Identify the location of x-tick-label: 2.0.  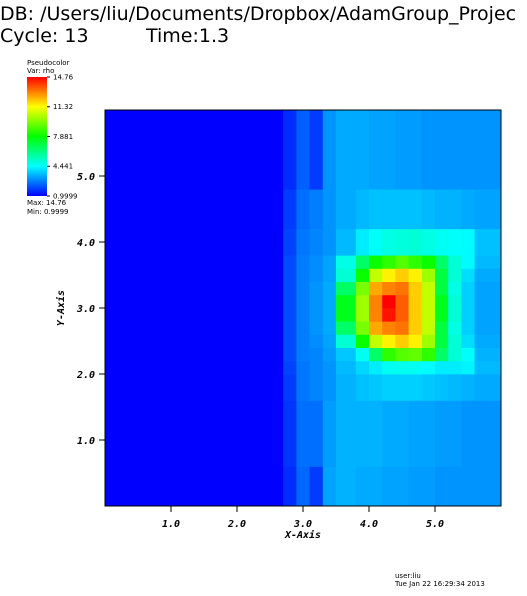
(236, 524).